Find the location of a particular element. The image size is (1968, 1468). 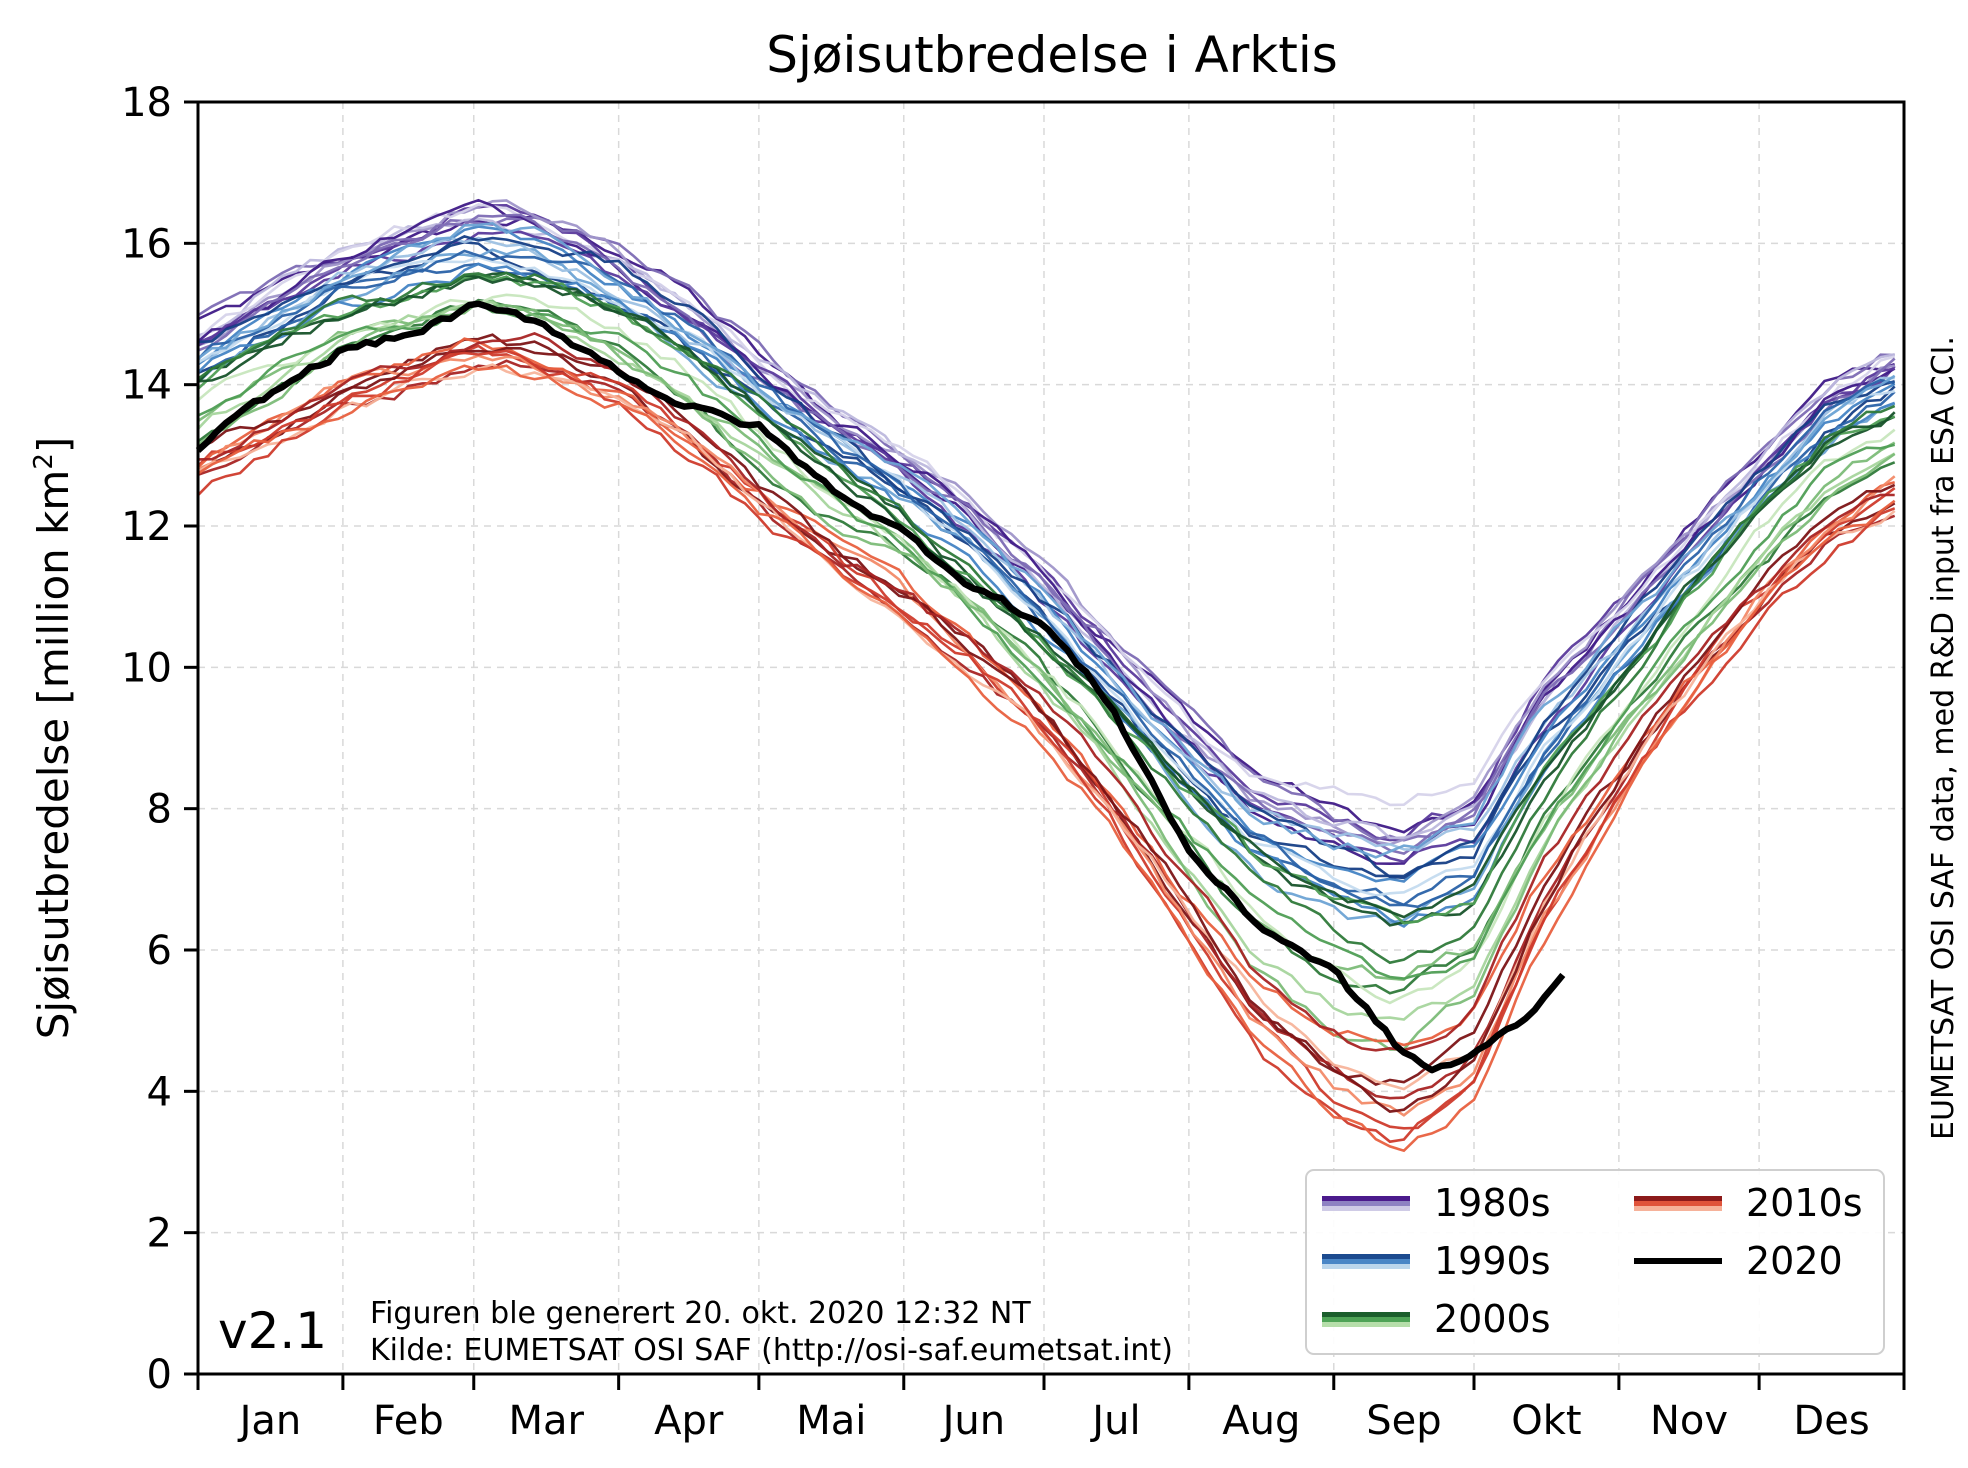

y-tick-label: 4 is located at coordinates (159, 1092).